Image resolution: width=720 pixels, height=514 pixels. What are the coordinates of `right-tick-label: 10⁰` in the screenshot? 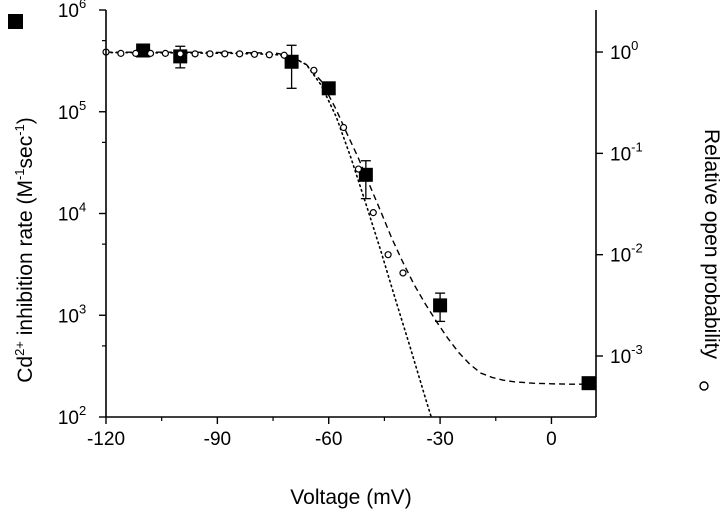 It's located at (624, 51).